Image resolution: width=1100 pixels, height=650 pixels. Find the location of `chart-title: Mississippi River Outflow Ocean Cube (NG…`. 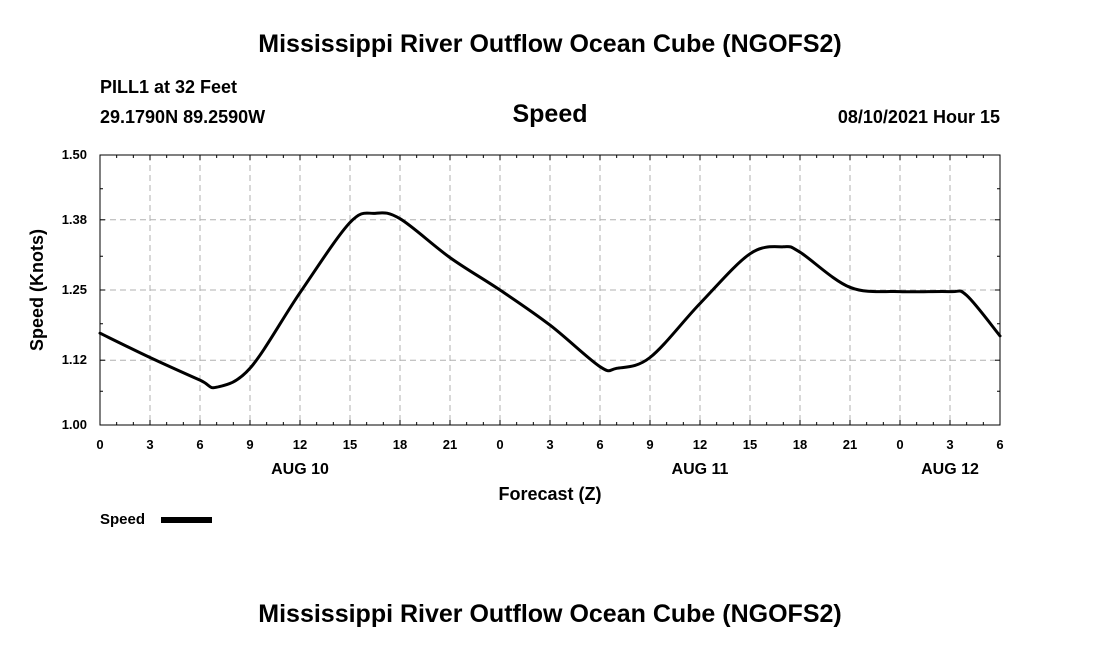

chart-title: Mississippi River Outflow Ocean Cube (NG… is located at coordinates (550, 44).